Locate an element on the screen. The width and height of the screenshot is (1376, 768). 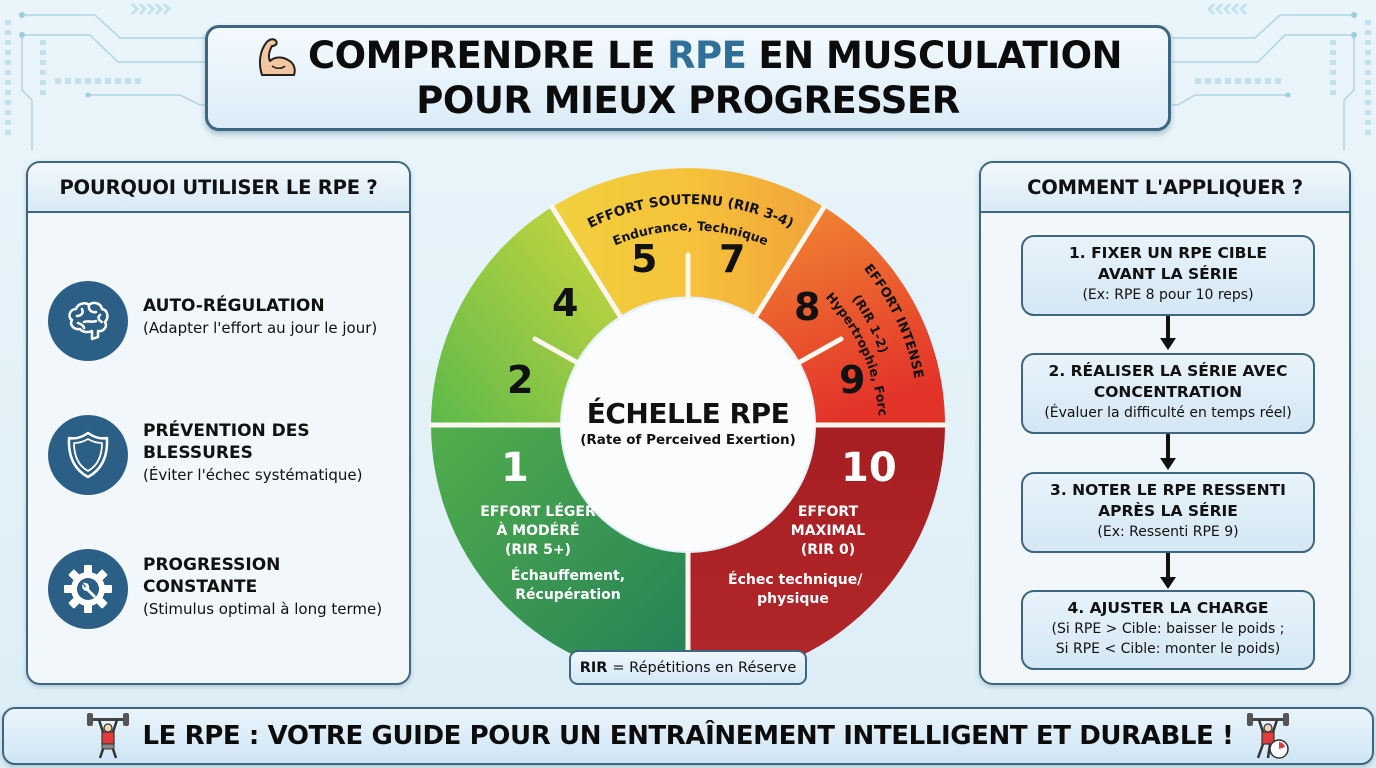
maximal-effort-line-2: MAXIMAL is located at coordinates (828, 531).